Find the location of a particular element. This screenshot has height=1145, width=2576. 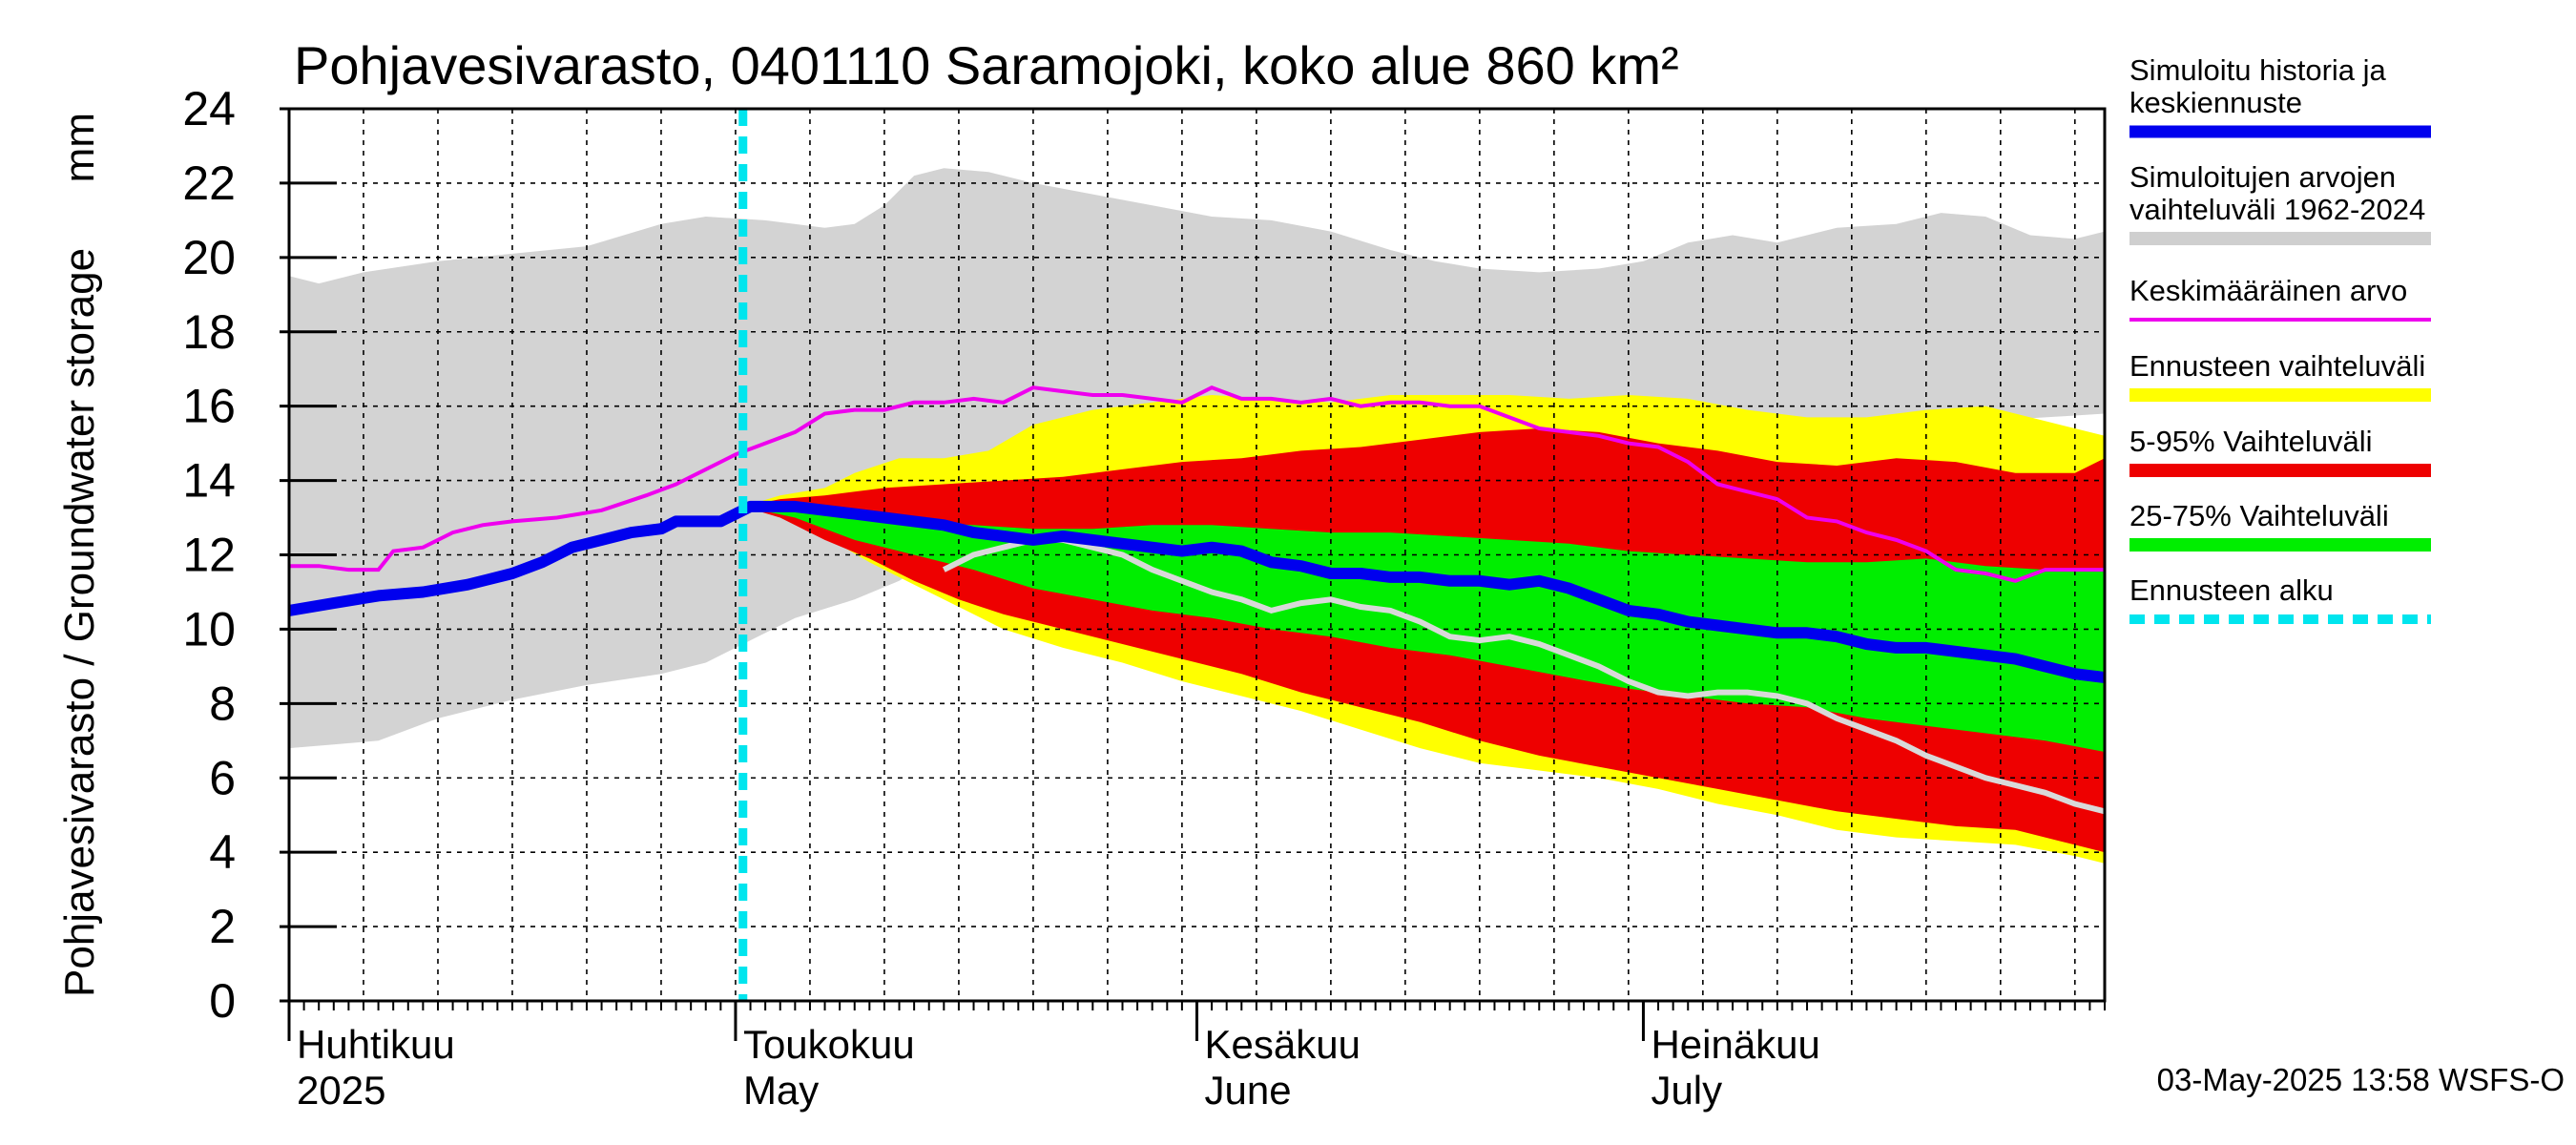

y-tick-label: 4 is located at coordinates (222, 852).